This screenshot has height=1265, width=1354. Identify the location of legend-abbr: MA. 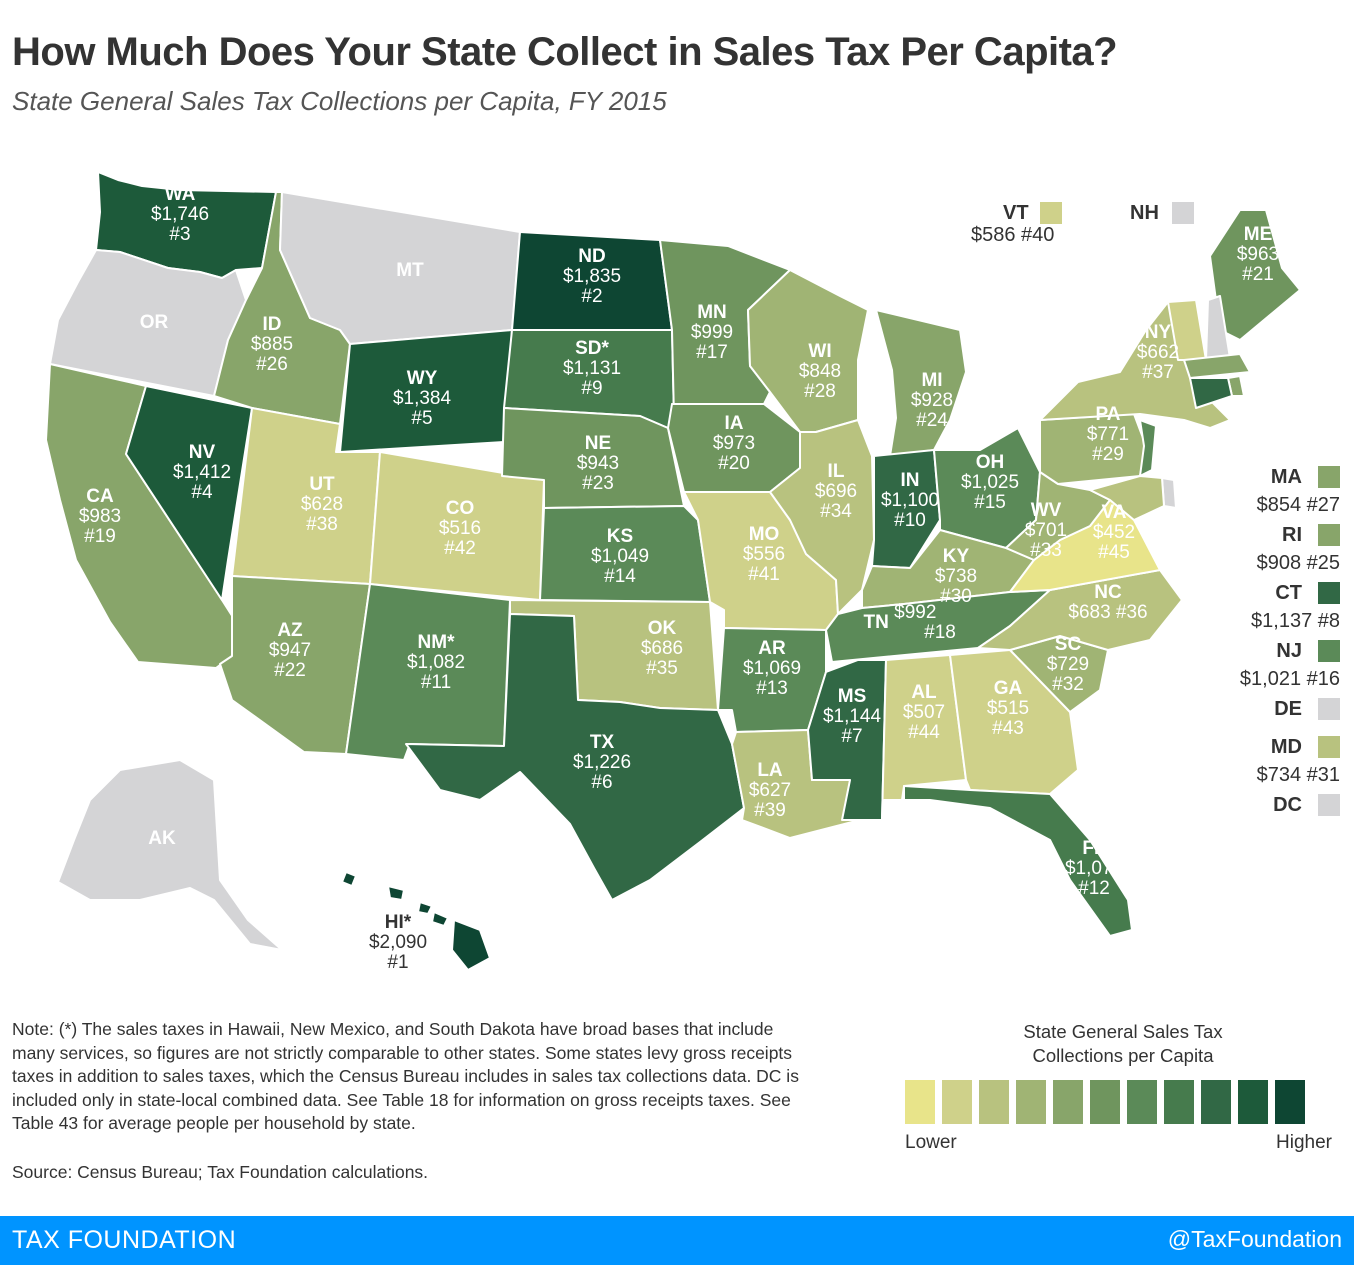
(1286, 477).